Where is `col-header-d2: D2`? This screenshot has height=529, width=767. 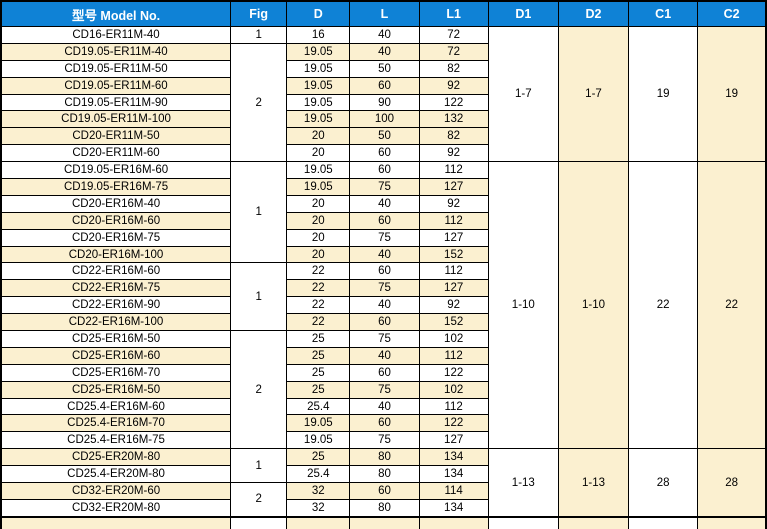 col-header-d2: D2 is located at coordinates (593, 13).